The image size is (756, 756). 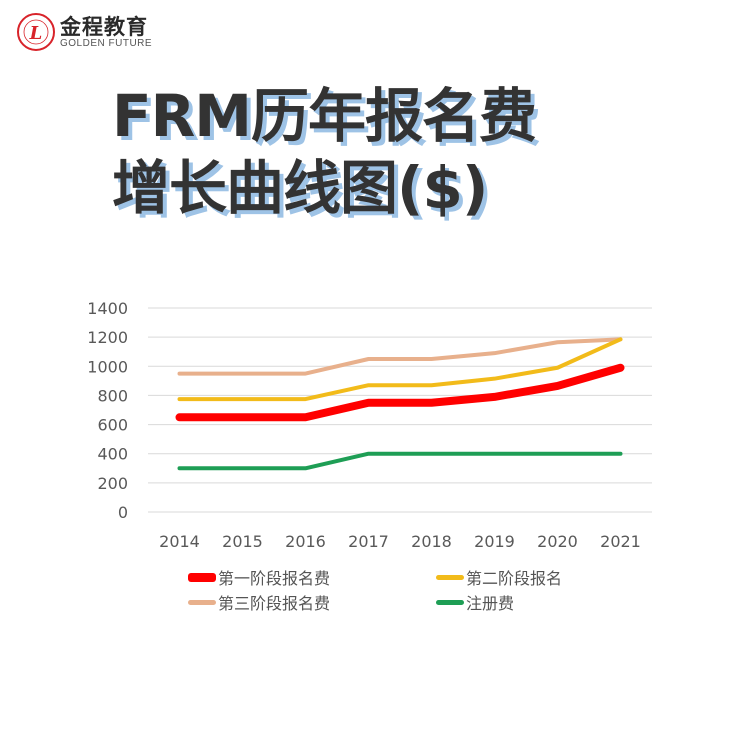 I want to click on golden-future-seal-icon: L, so click(x=36, y=32).